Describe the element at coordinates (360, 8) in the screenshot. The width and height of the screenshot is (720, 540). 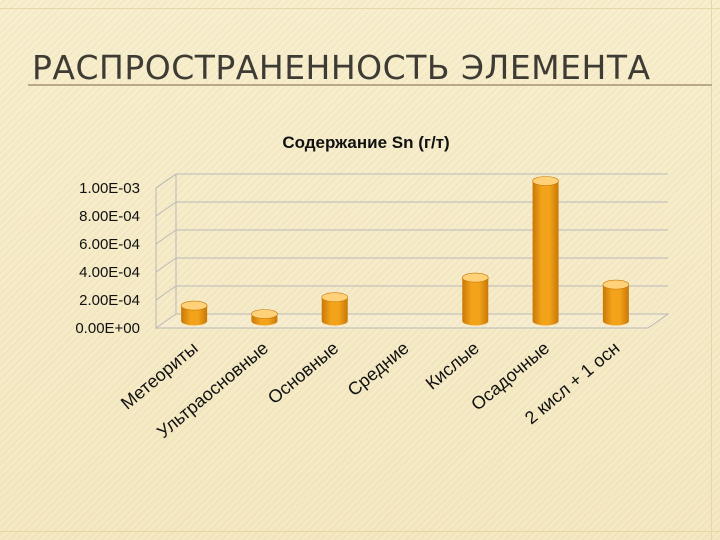
I see `frame-line-top` at that location.